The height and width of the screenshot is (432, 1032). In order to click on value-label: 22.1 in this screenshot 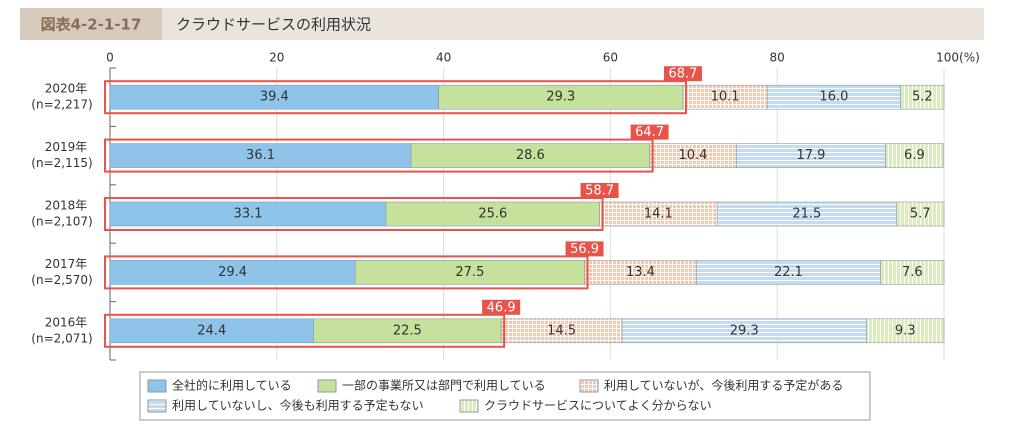, I will do `click(788, 272)`.